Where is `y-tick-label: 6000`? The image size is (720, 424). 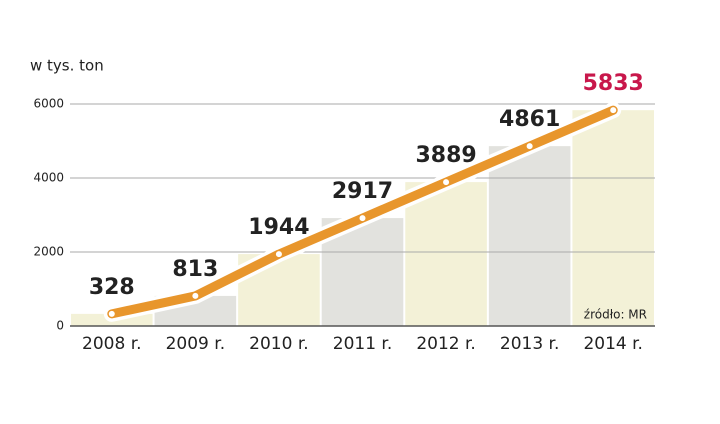
y-tick-label: 6000 is located at coordinates (48, 104).